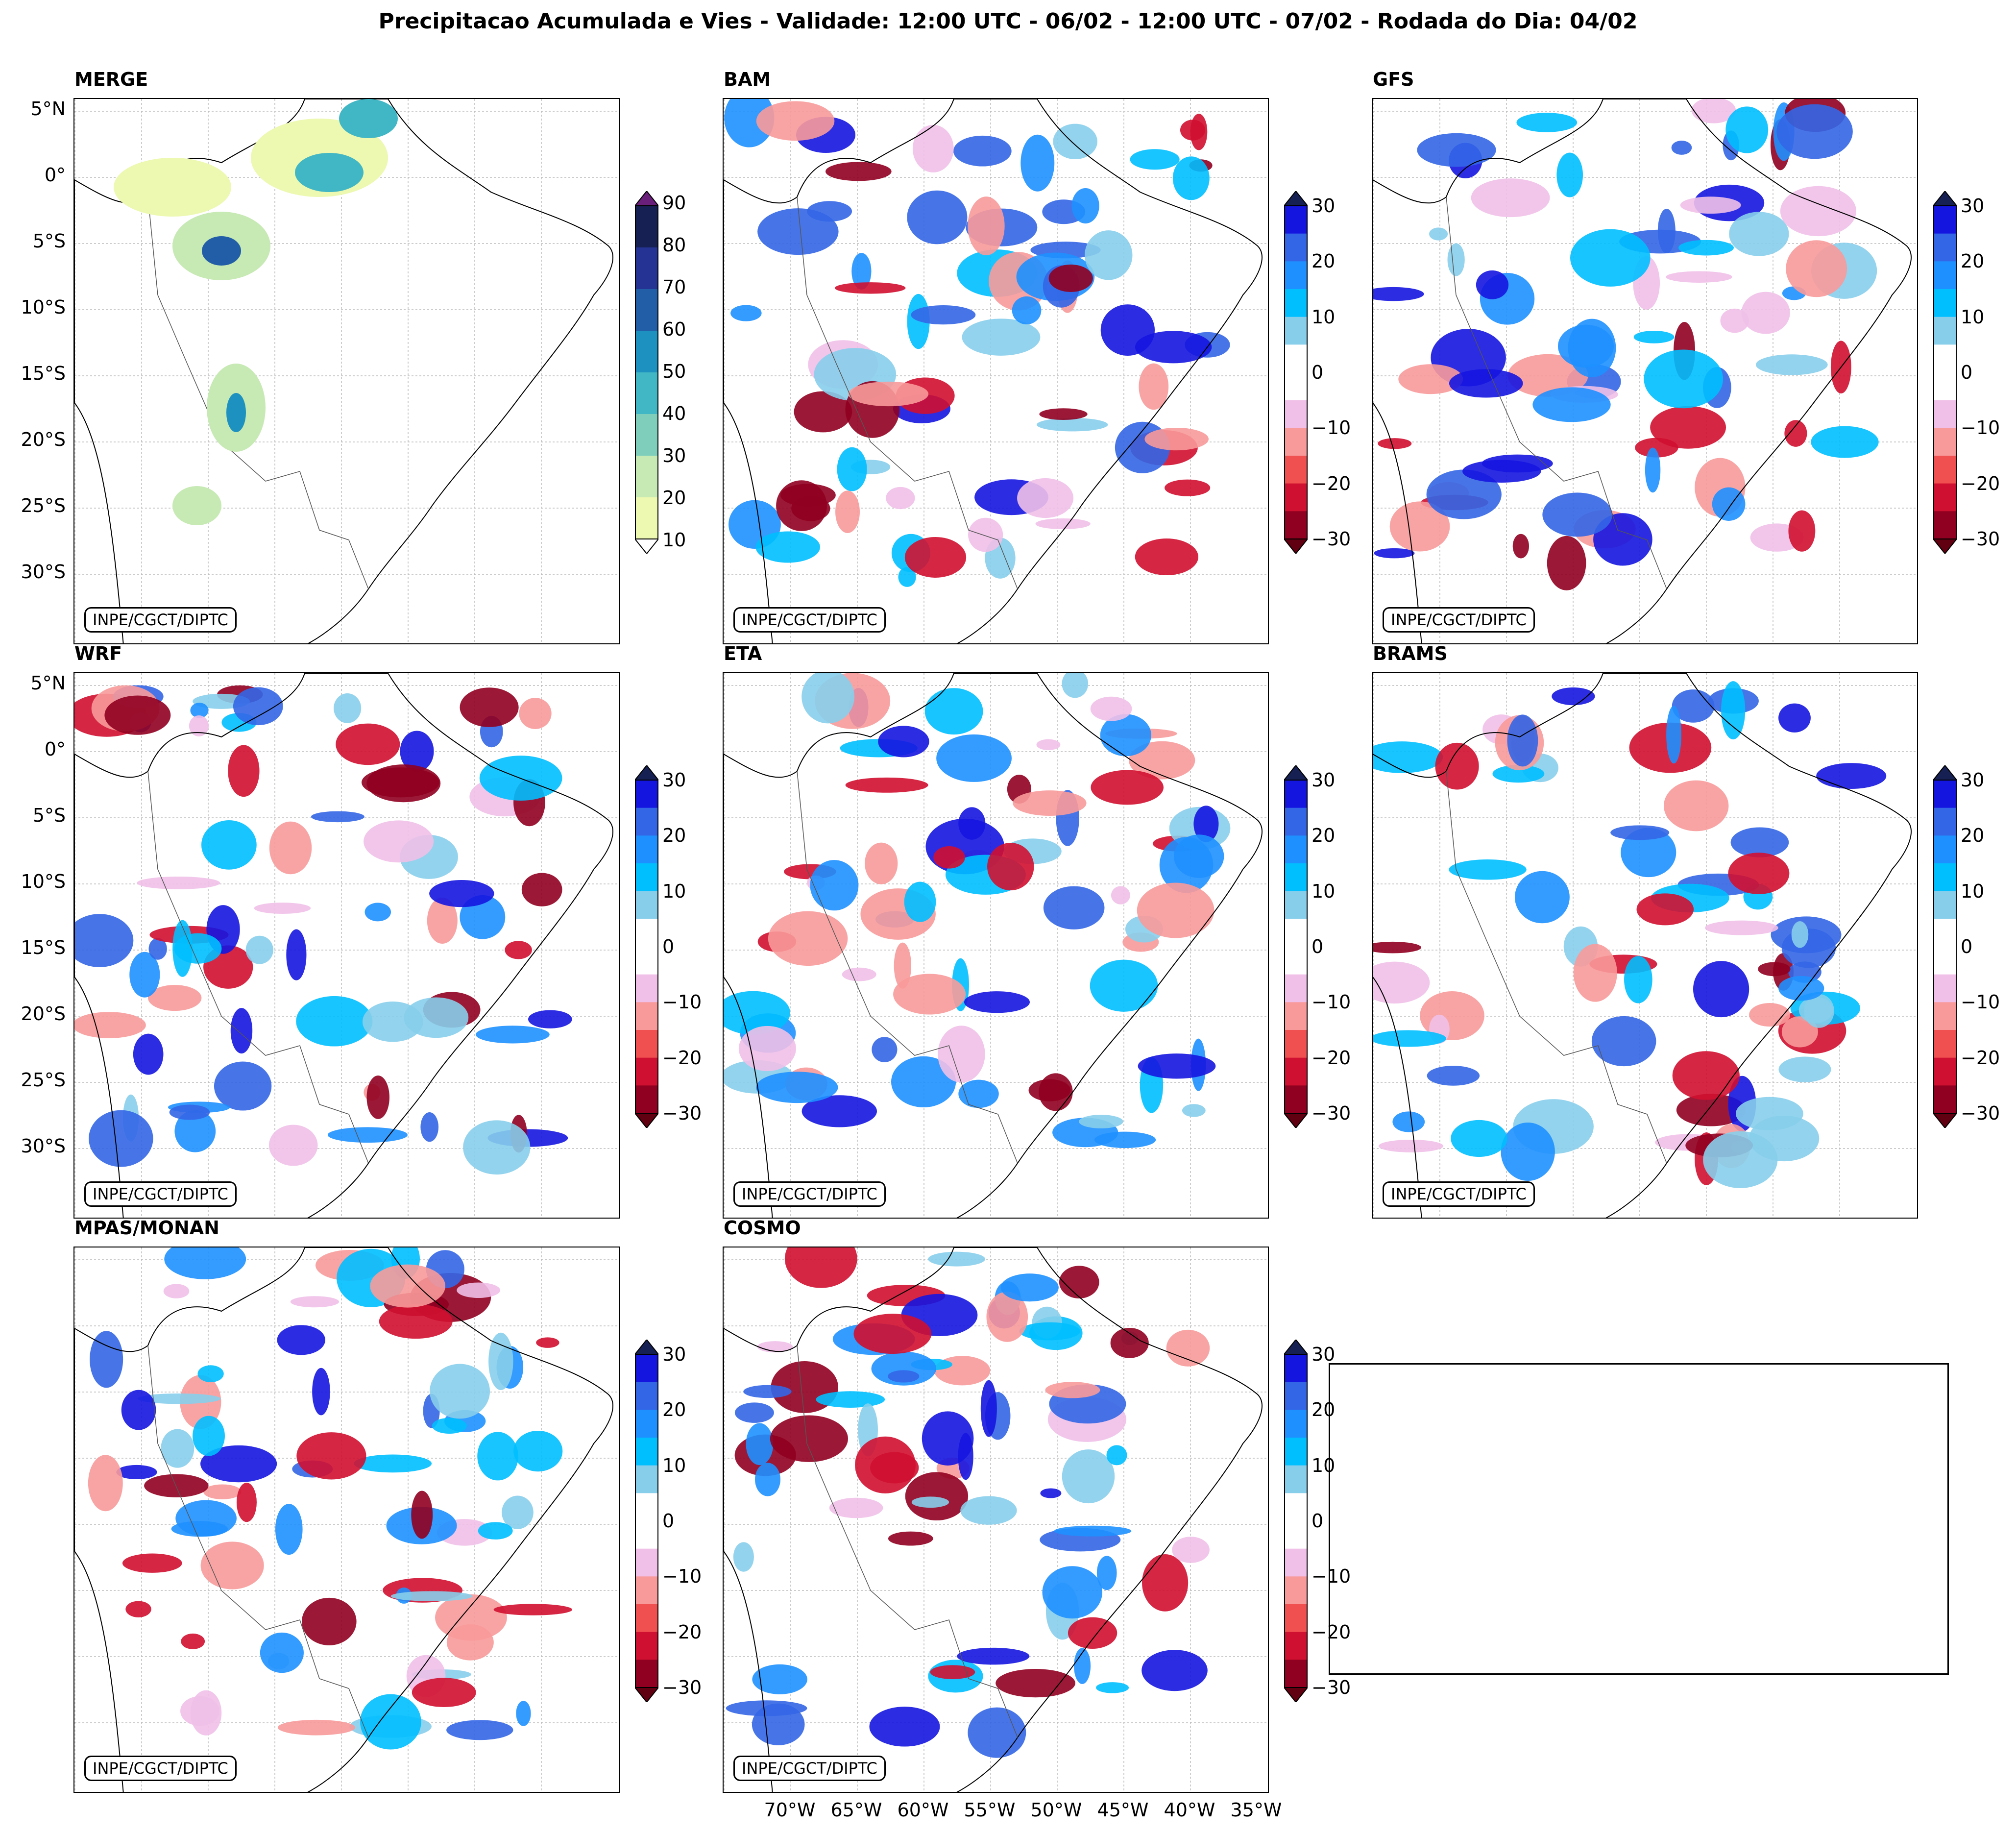 The image size is (2016, 1834). Describe the element at coordinates (346, 945) in the screenshot. I see `map-wrf-canvas` at that location.